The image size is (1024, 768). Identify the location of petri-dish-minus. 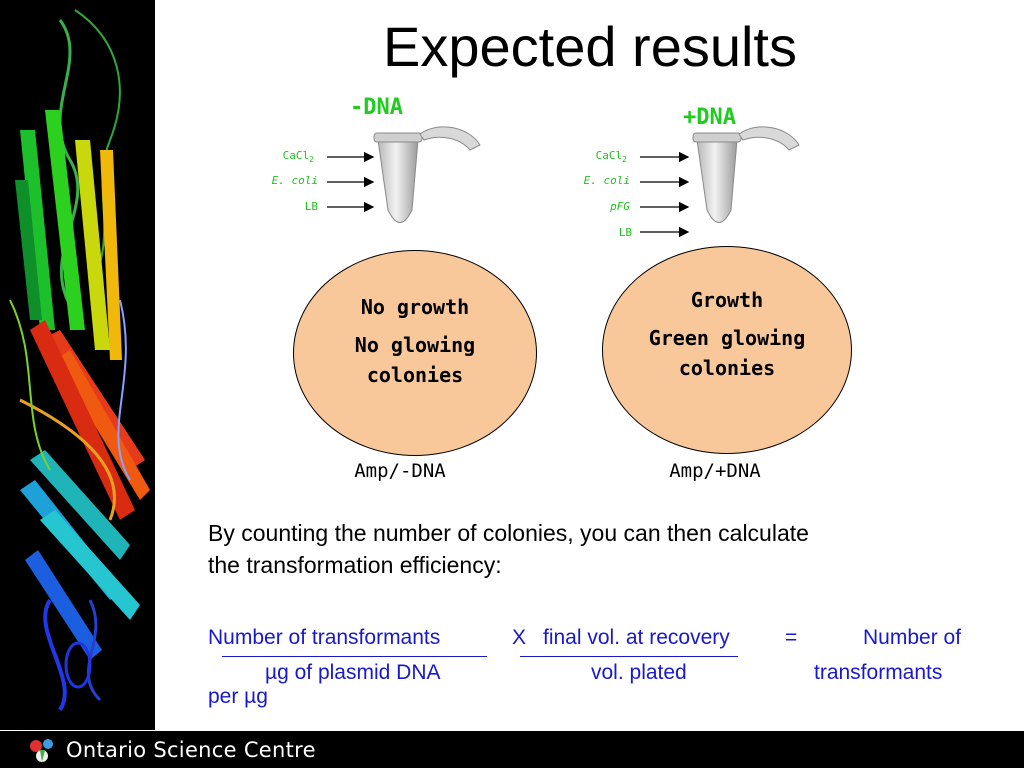
(415, 353).